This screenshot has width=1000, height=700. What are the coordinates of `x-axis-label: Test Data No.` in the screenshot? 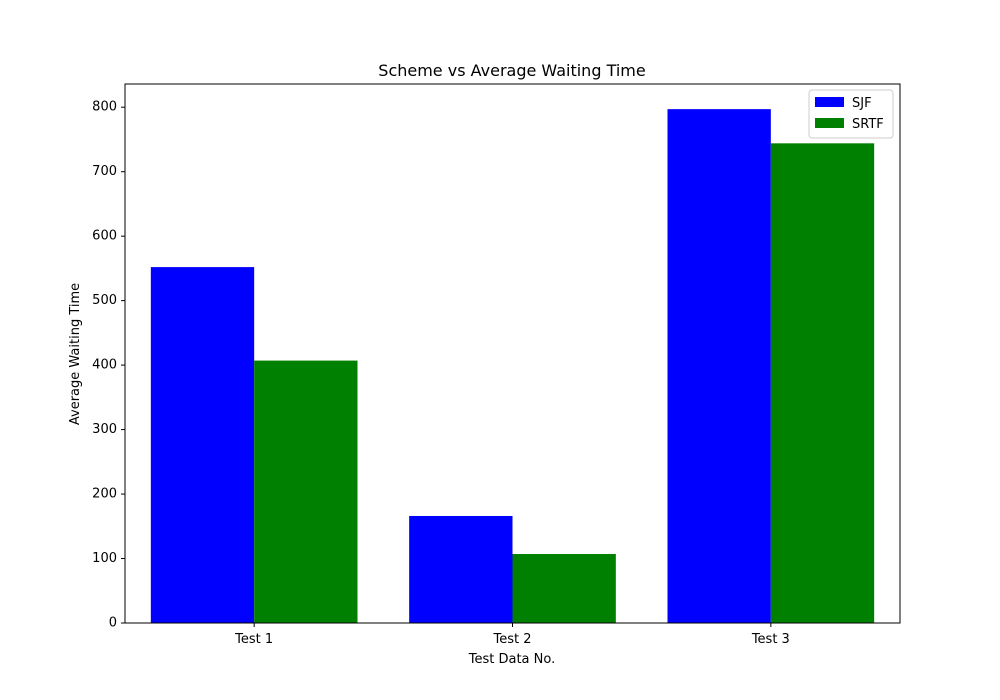 It's located at (512, 659).